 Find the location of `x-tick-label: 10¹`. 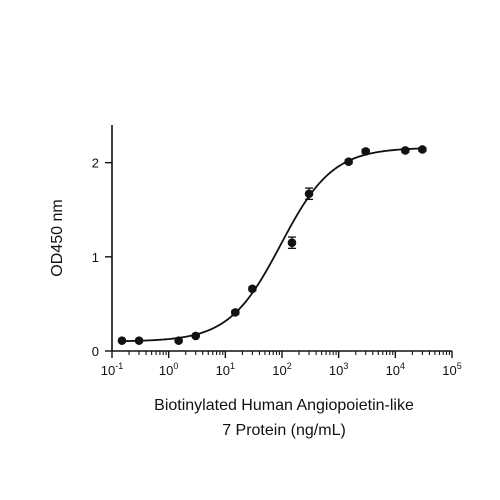

x-tick-label: 10¹ is located at coordinates (225, 369).